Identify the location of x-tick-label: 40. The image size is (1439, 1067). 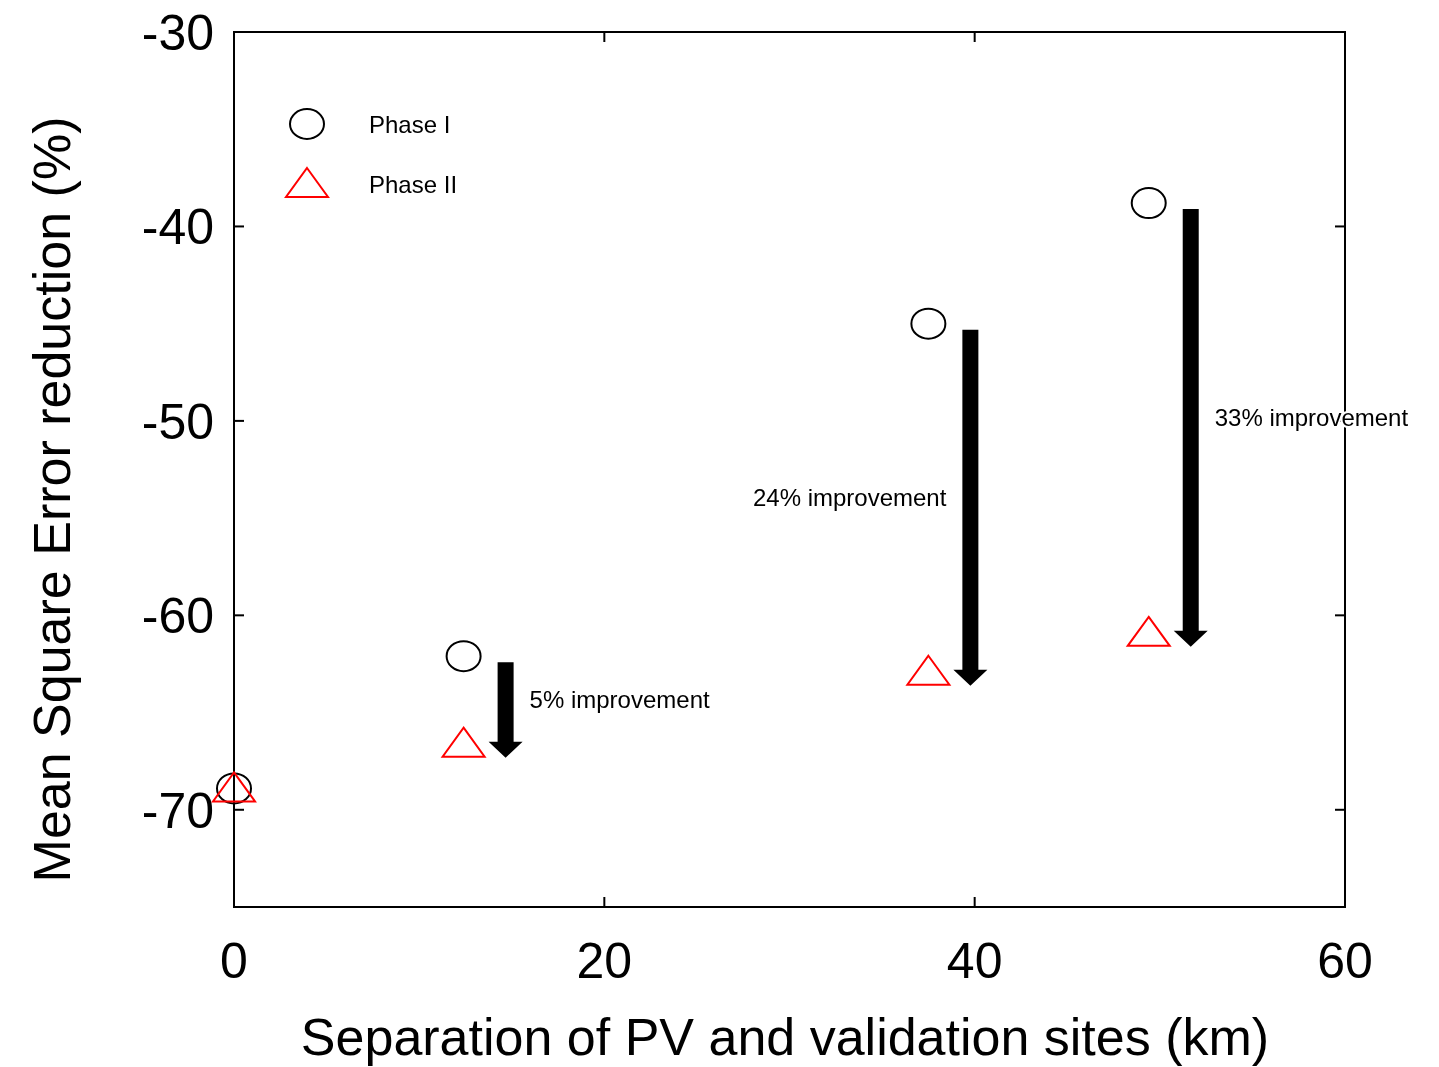
(974, 961).